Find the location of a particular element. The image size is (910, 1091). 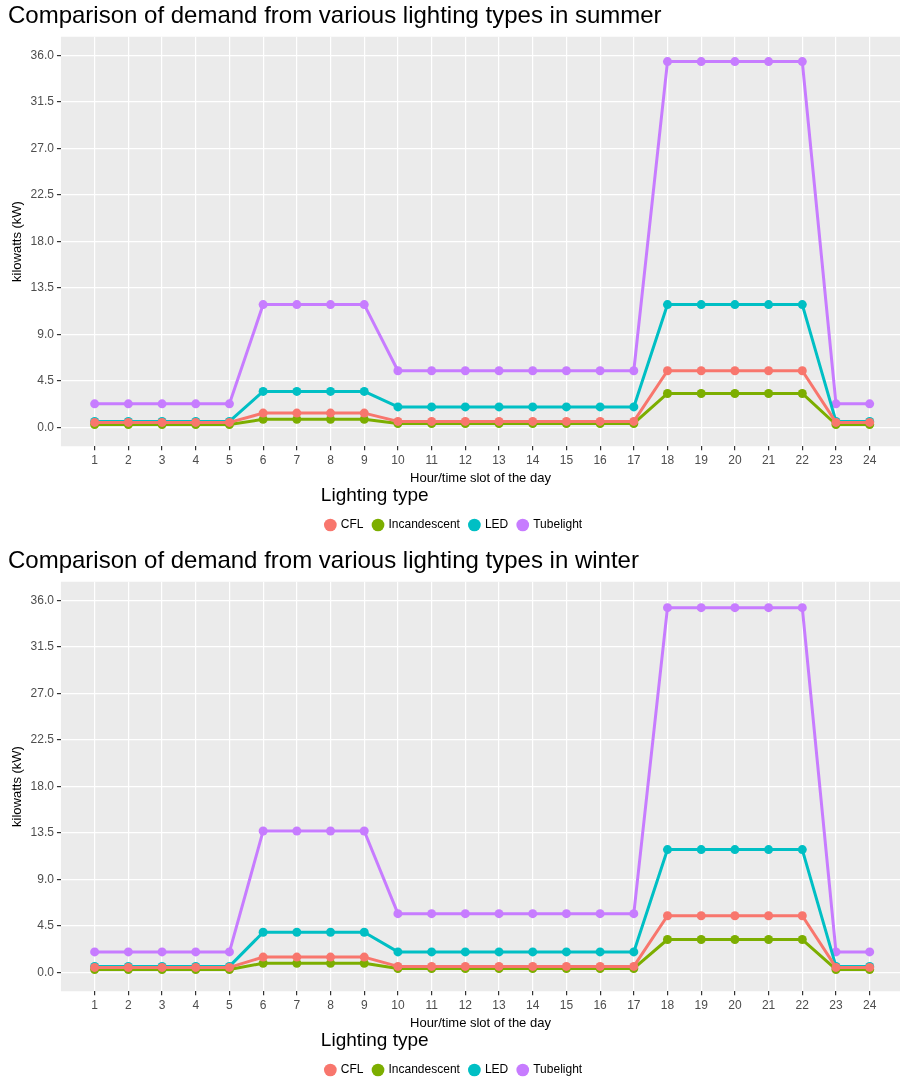

chart-title: Comparison of demand from various lighting types in winter is located at coordinates (323, 560).